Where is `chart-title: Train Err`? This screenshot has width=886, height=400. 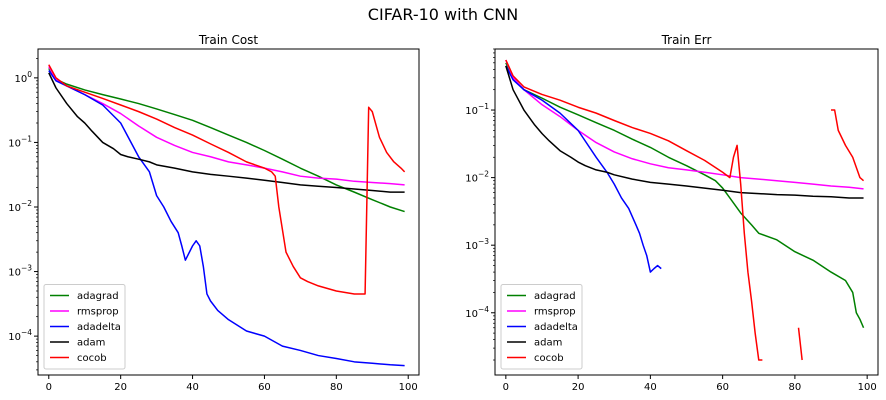
chart-title: Train Err is located at coordinates (686, 40).